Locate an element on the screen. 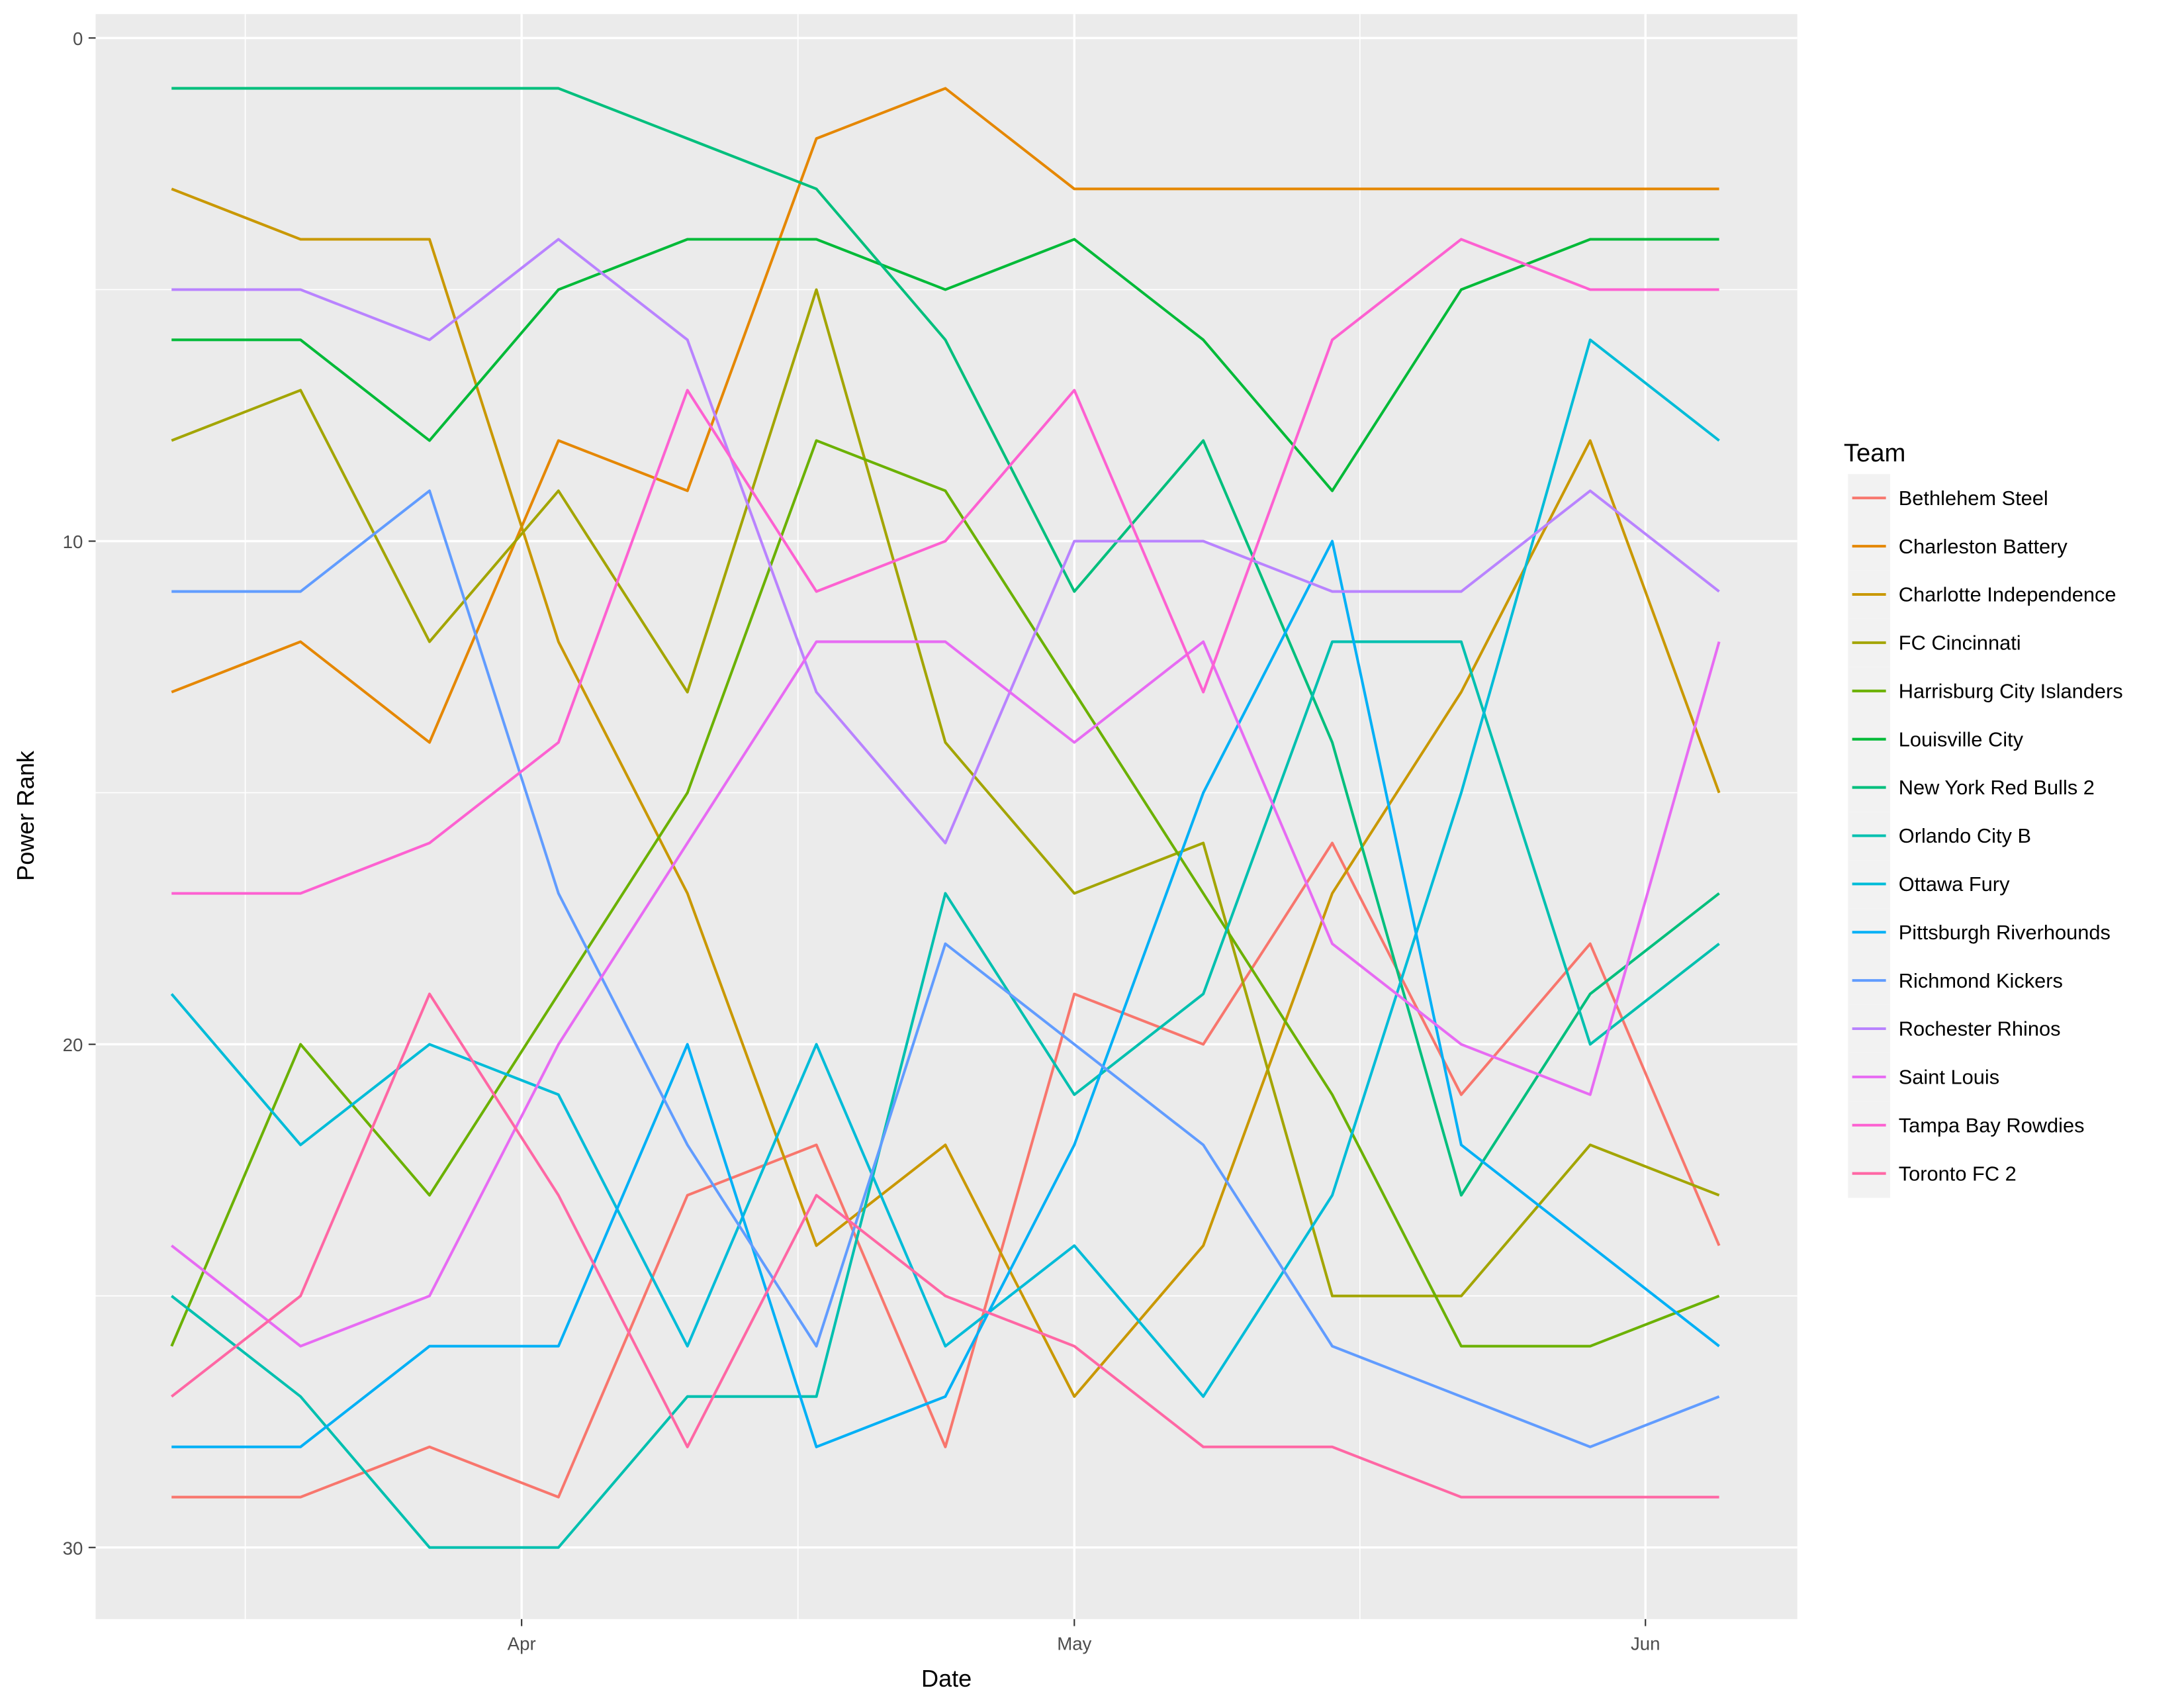 The image size is (2184, 1688). legend-label: Harrisburg City Islanders is located at coordinates (2011, 690).